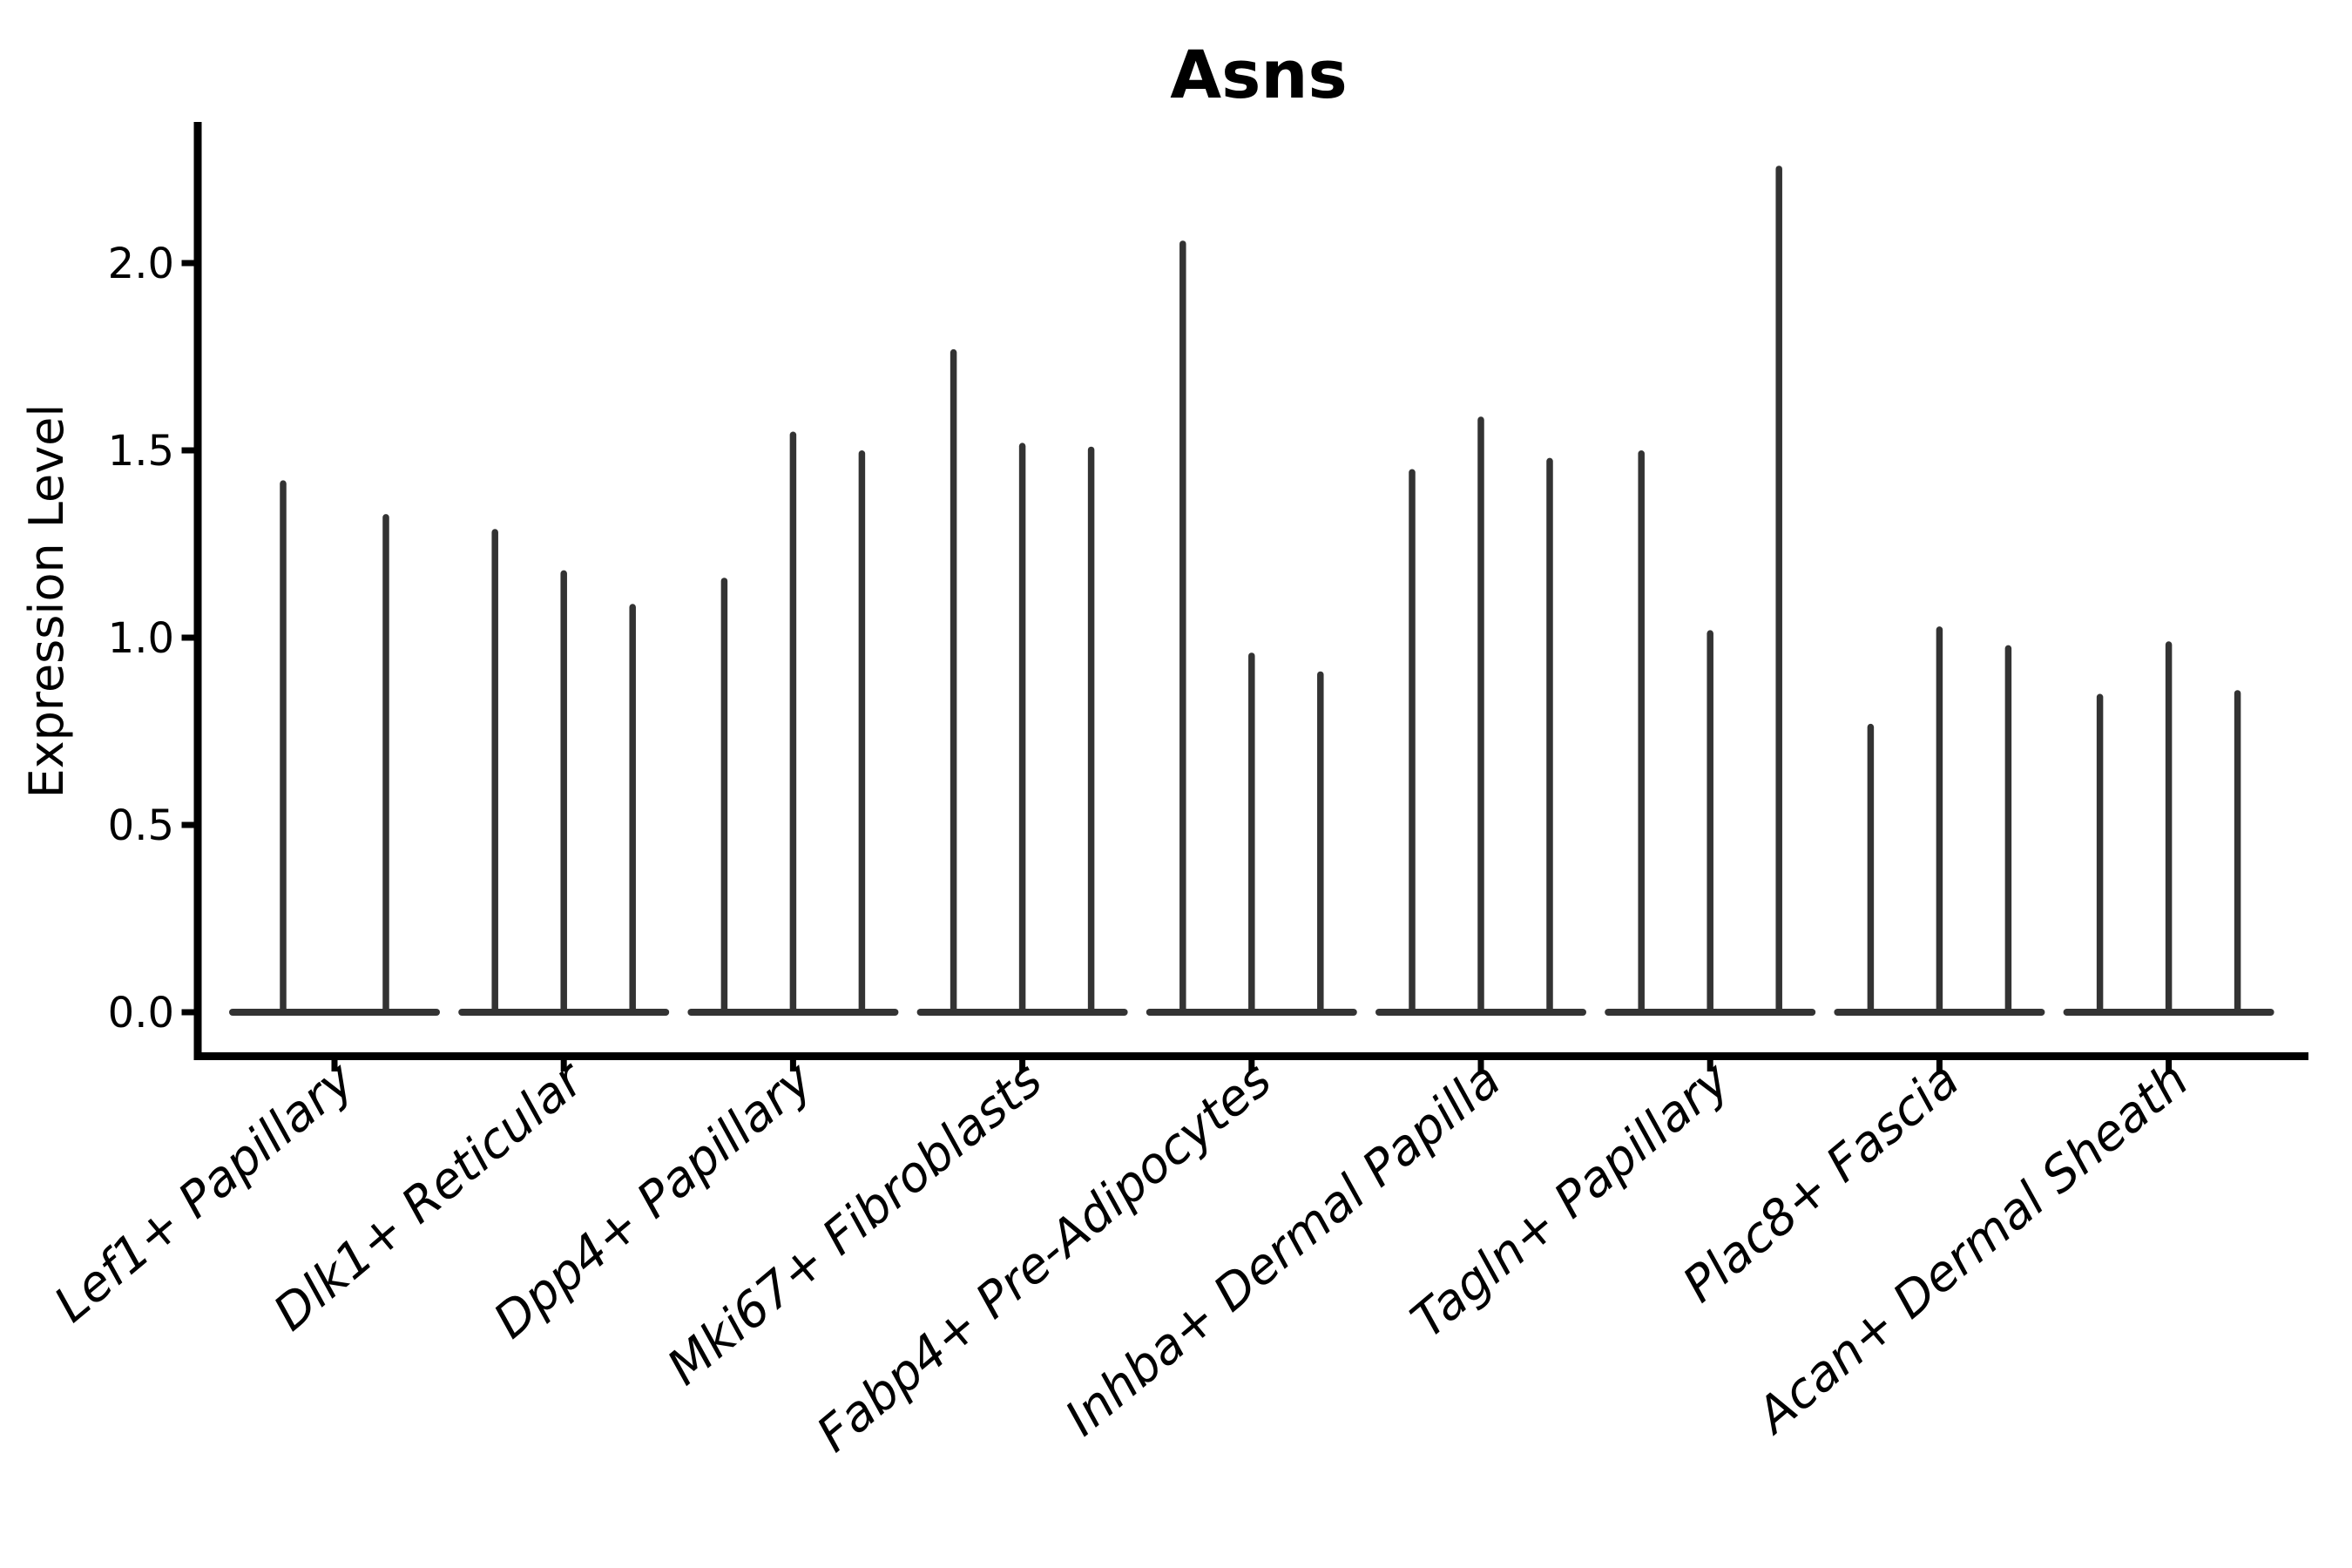 This screenshot has height=1568, width=2352. I want to click on y-axis: 0.0 0.5 1.0 1.5 2.0, so click(151, 638).